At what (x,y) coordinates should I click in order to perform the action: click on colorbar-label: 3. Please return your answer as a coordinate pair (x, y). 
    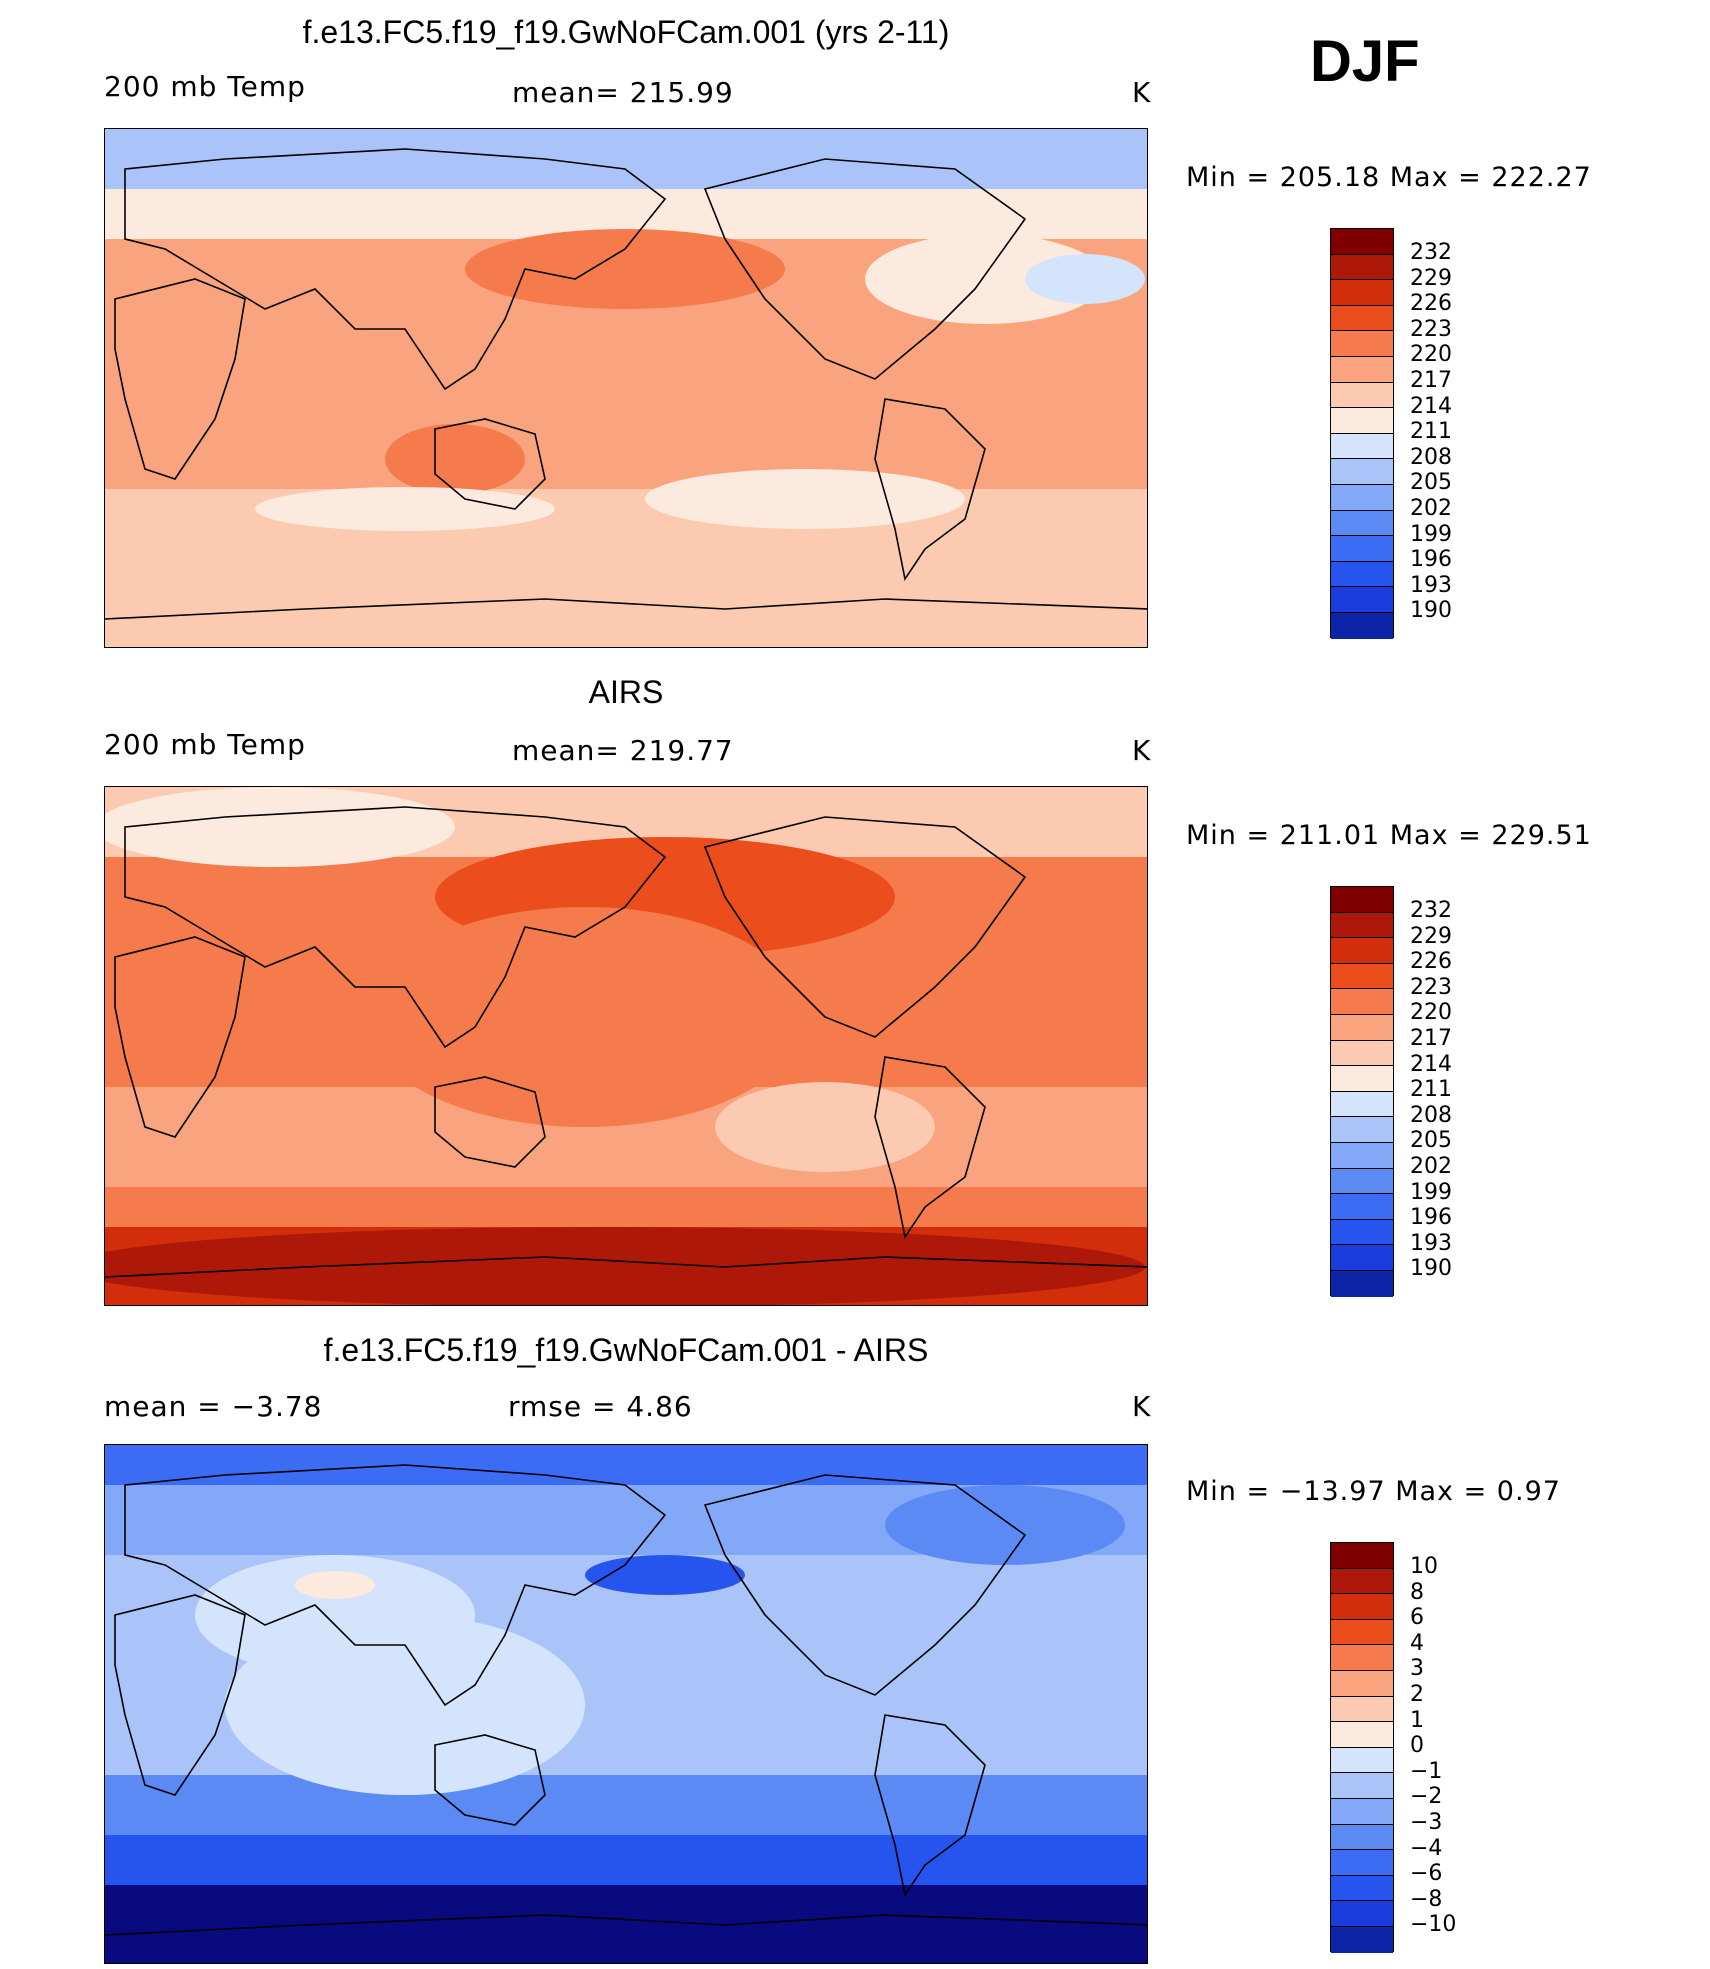
    Looking at the image, I should click on (1417, 1669).